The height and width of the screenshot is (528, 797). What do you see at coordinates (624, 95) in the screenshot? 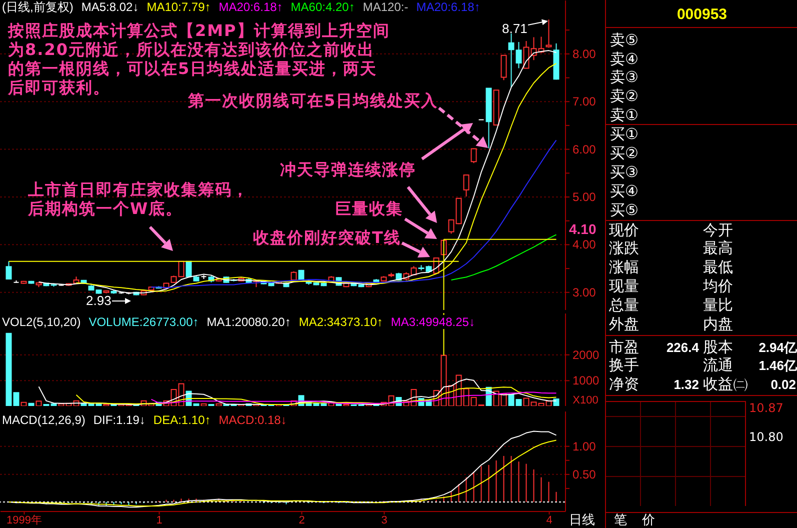
I see `text: 卖②` at bounding box center [624, 95].